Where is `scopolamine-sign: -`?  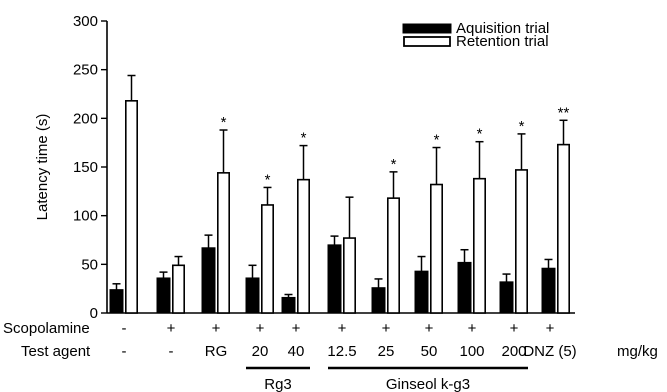
scopolamine-sign: - is located at coordinates (124, 328).